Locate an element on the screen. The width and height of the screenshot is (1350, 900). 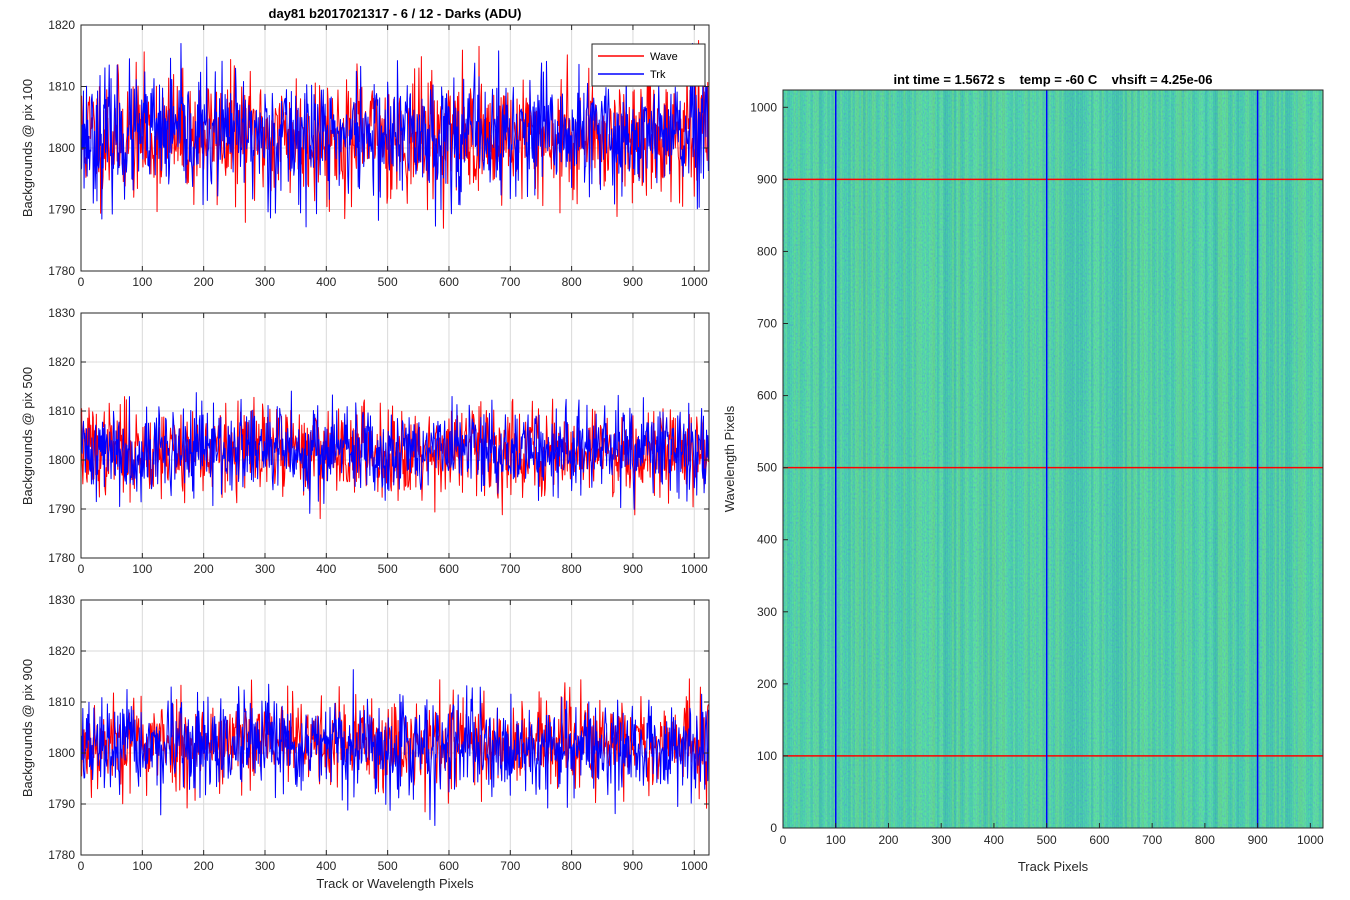
y-tick-label: 500 is located at coordinates (767, 468).